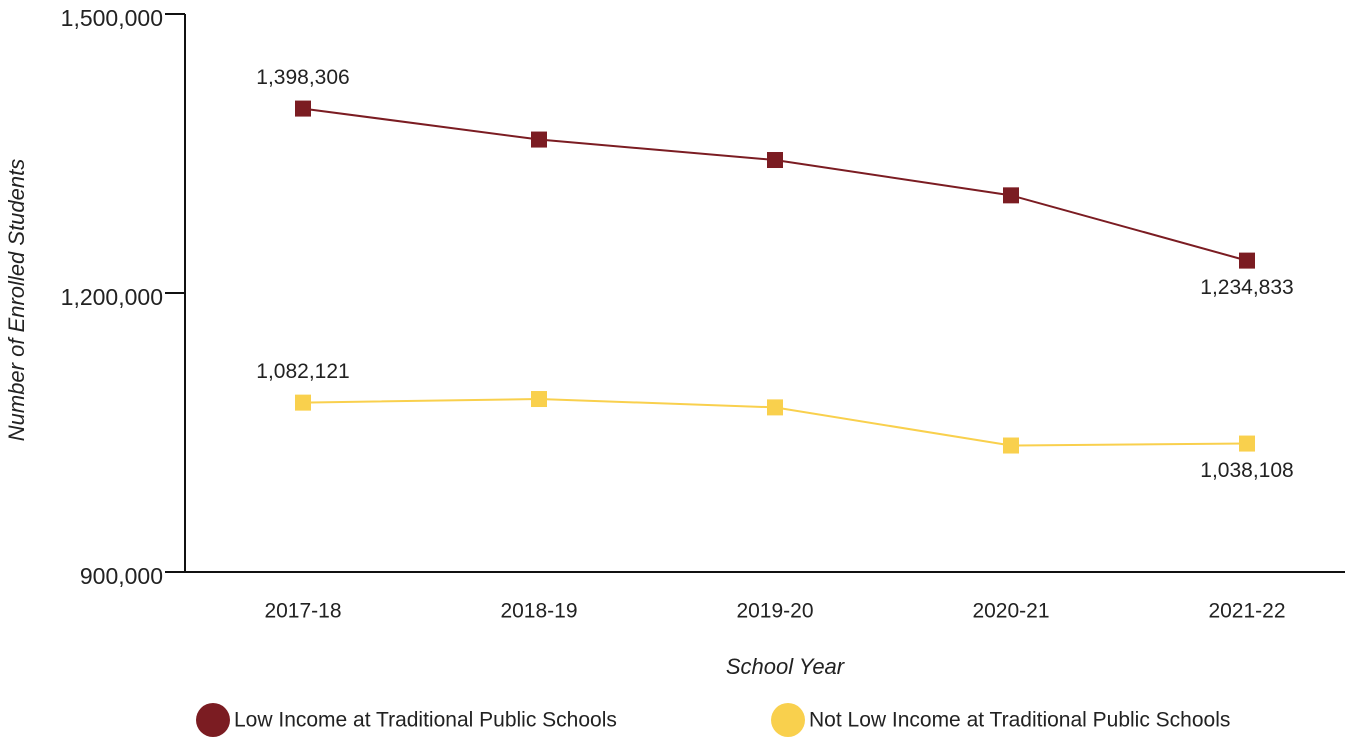 Image resolution: width=1345 pixels, height=741 pixels. What do you see at coordinates (112, 18) in the screenshot?
I see `y-tick-label: 1,500,000` at bounding box center [112, 18].